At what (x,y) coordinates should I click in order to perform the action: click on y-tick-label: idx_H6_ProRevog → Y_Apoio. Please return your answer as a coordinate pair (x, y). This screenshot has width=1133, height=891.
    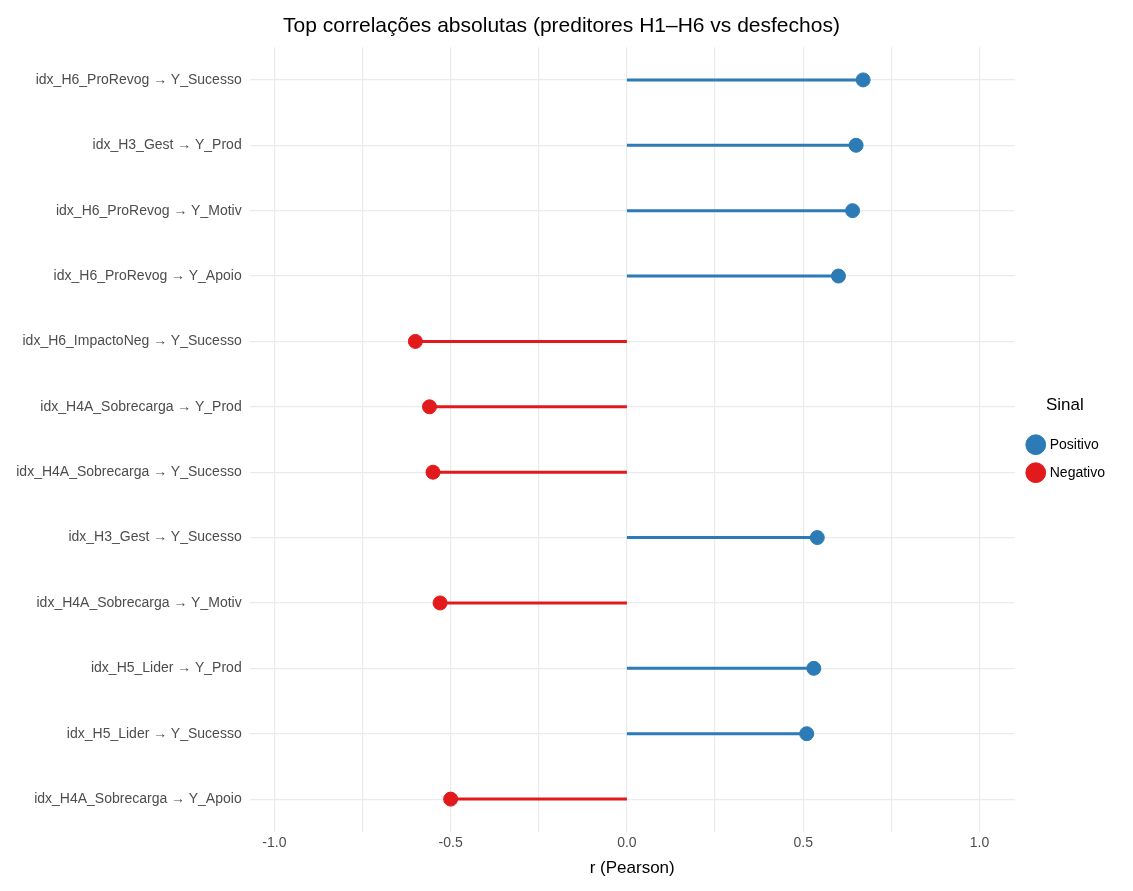
    Looking at the image, I should click on (147, 274).